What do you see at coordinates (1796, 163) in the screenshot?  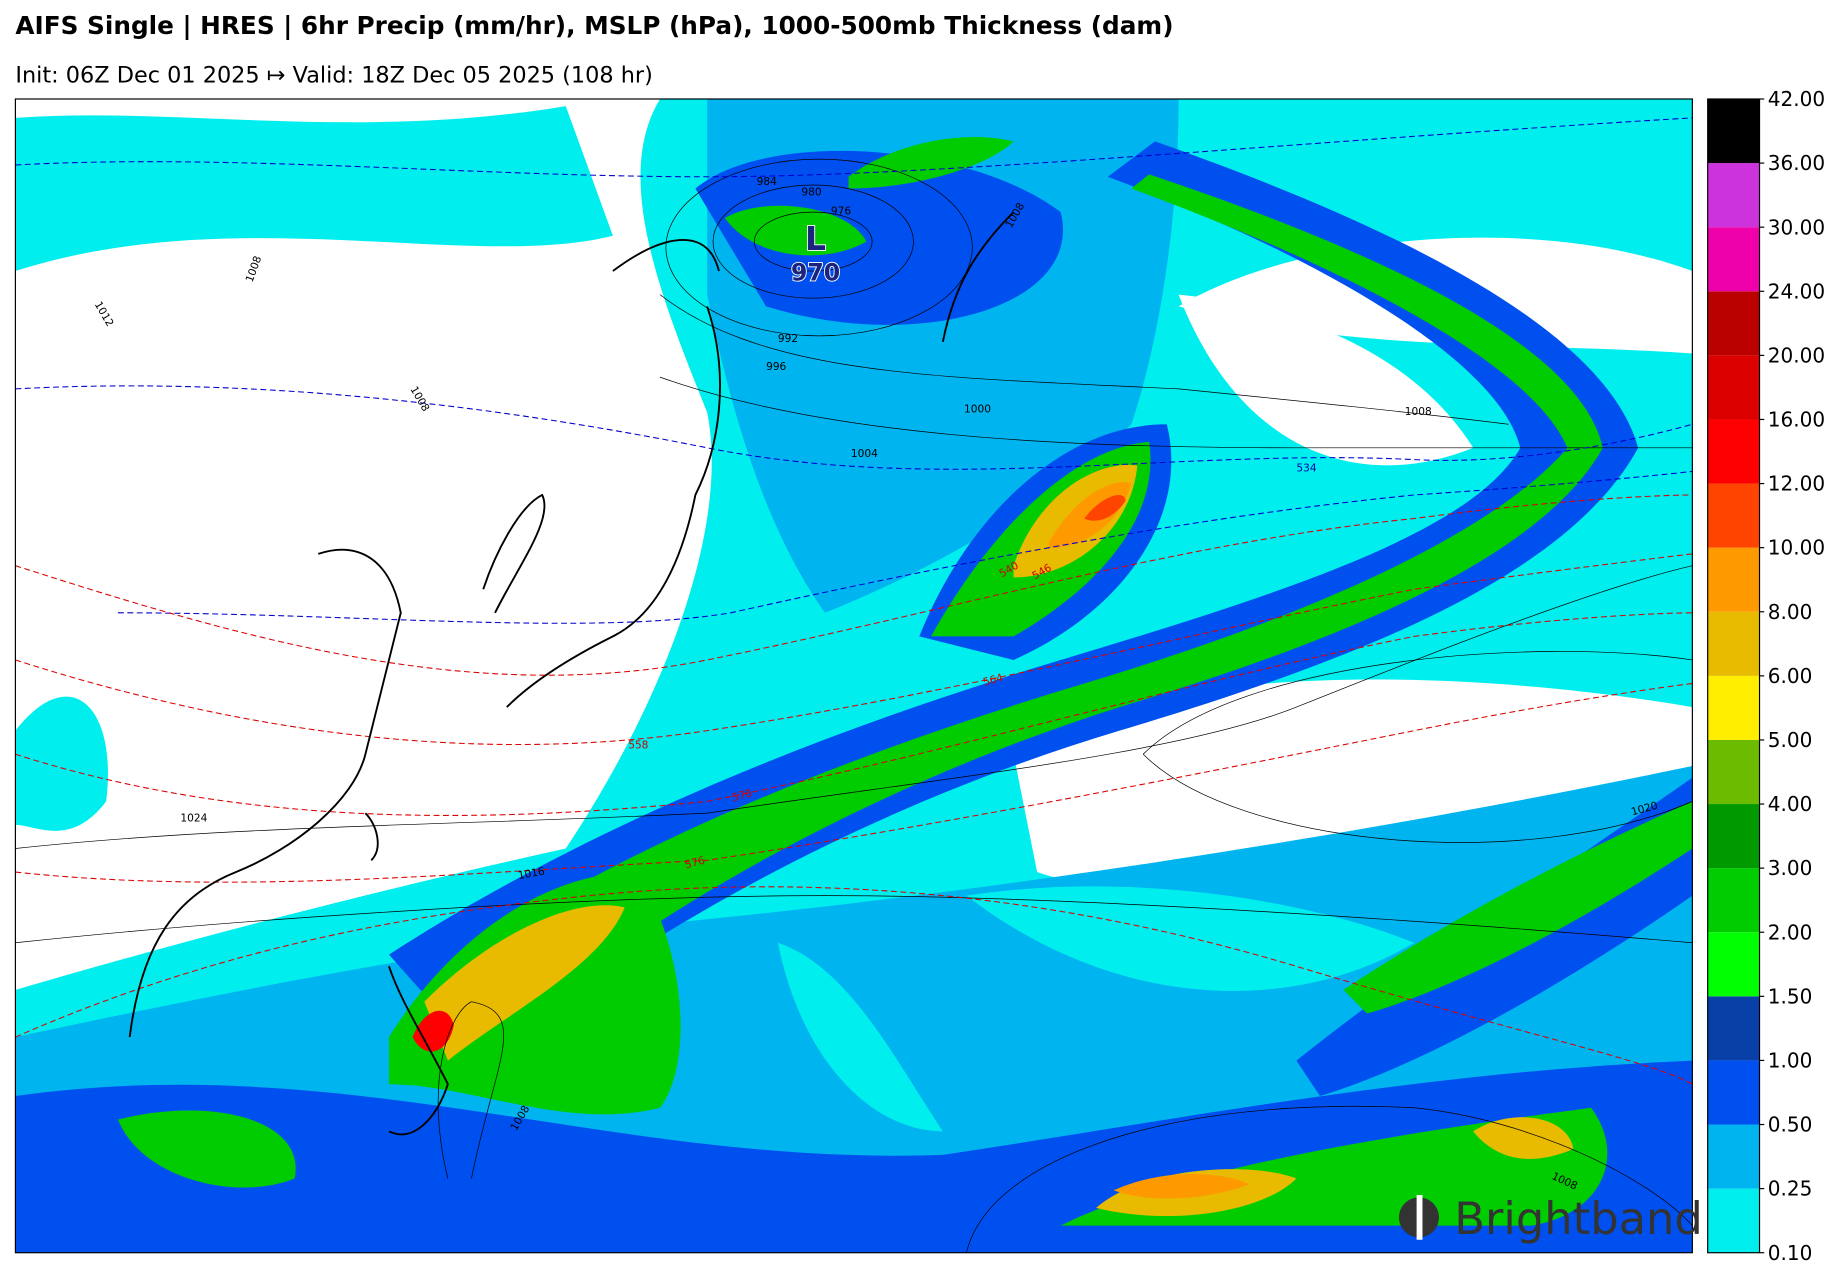 I see `colorbar-tick-label: 36.00` at bounding box center [1796, 163].